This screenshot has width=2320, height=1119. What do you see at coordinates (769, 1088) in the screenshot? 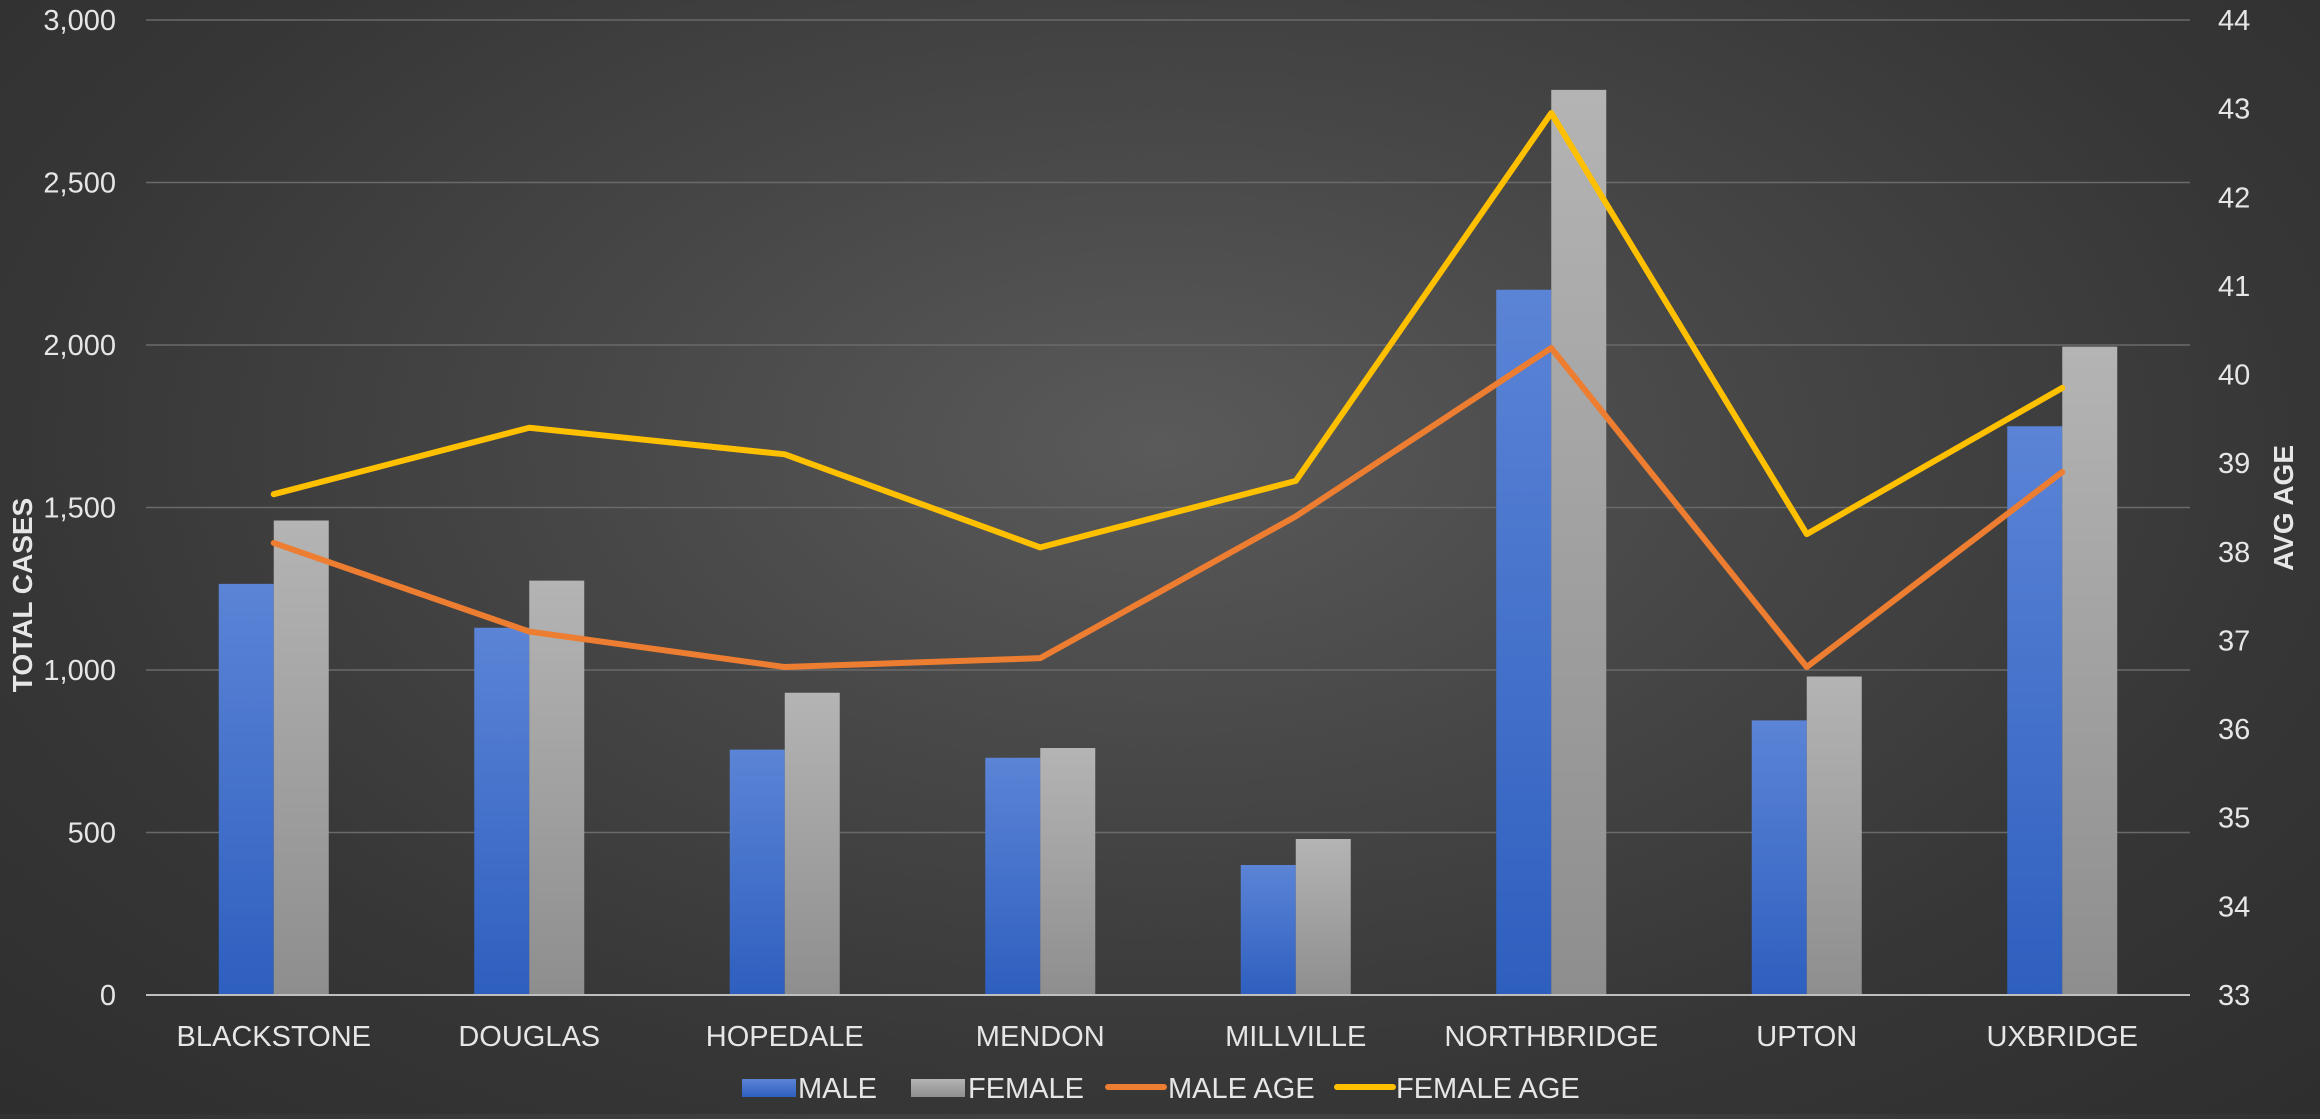
I see `legend-swatch-male` at bounding box center [769, 1088].